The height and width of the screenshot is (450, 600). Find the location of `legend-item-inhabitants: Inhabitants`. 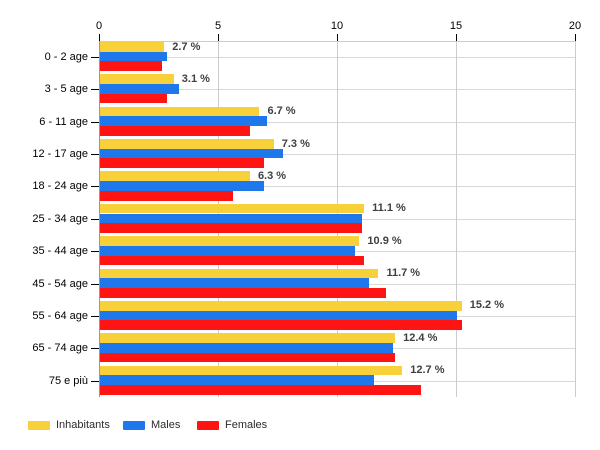

legend-item-inhabitants: Inhabitants is located at coordinates (69, 425).